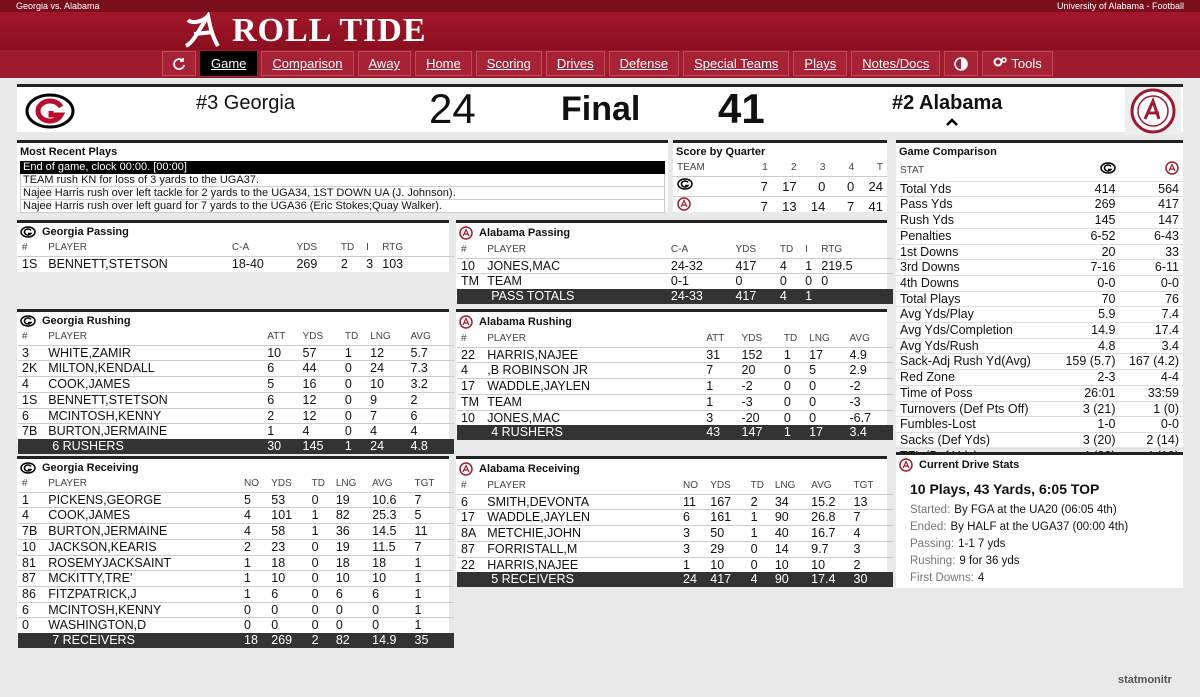  I want to click on stat-cell: 16.7, so click(823, 533).